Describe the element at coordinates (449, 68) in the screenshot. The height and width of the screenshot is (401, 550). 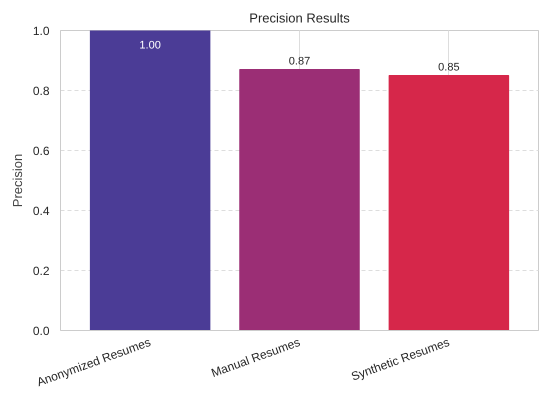
I see `data-label: 0.85` at that location.